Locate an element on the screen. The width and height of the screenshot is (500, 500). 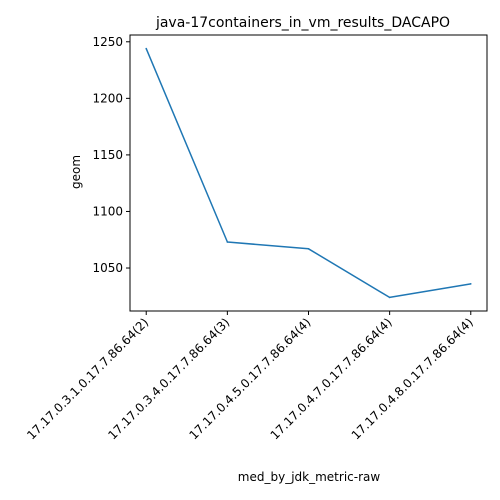
y-axis-label: geom is located at coordinates (76, 172).